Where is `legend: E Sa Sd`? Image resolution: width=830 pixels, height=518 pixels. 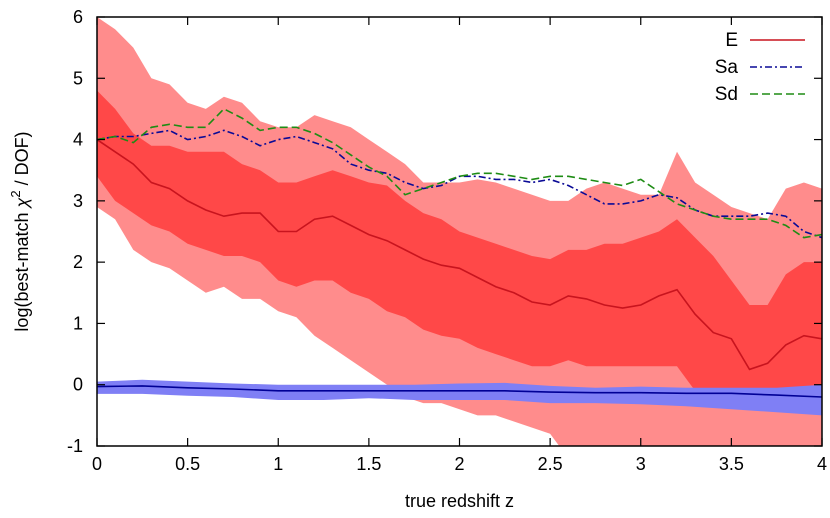 legend: E Sa Sd is located at coordinates (760, 67).